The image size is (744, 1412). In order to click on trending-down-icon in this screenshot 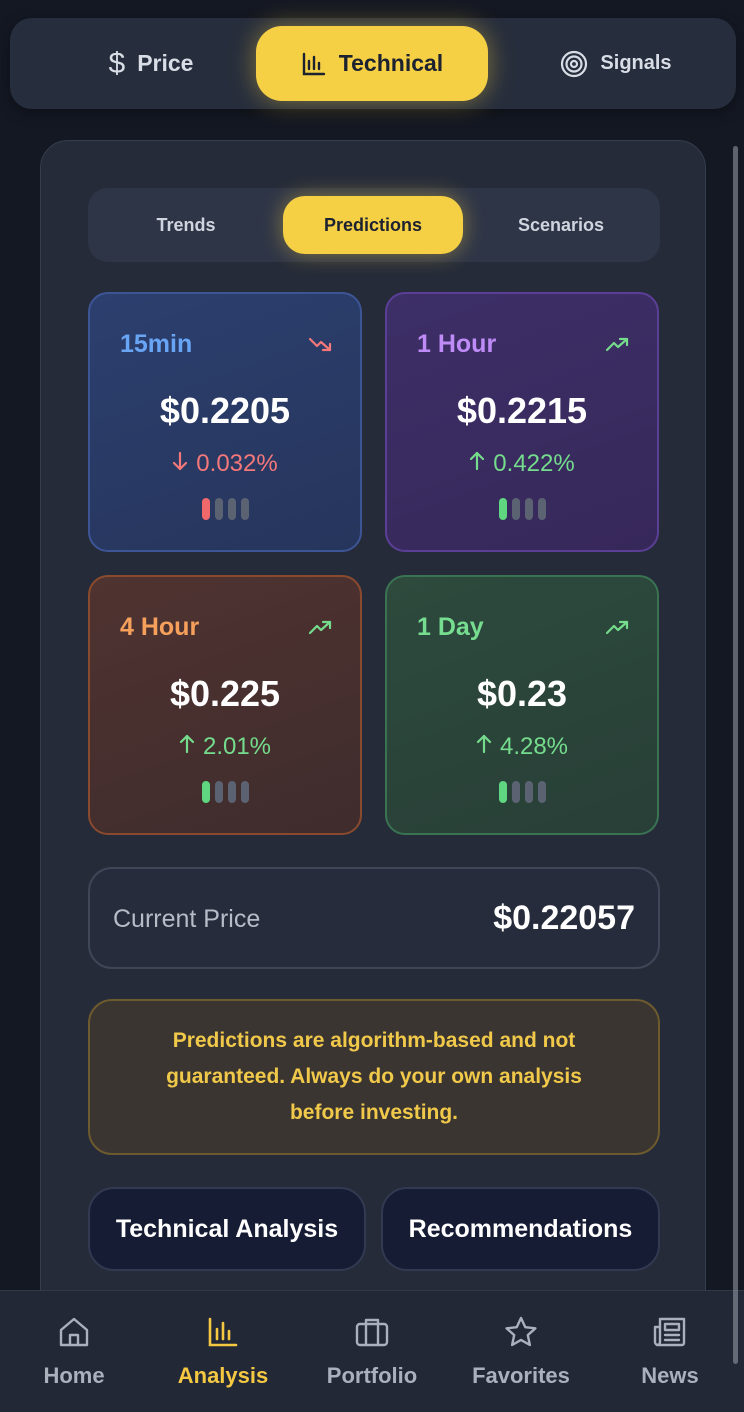, I will do `click(320, 346)`.